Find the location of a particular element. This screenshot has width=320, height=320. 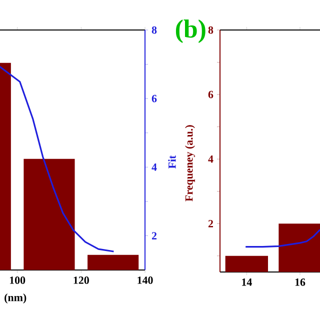

x-tick-label: 140 is located at coordinates (145, 280).